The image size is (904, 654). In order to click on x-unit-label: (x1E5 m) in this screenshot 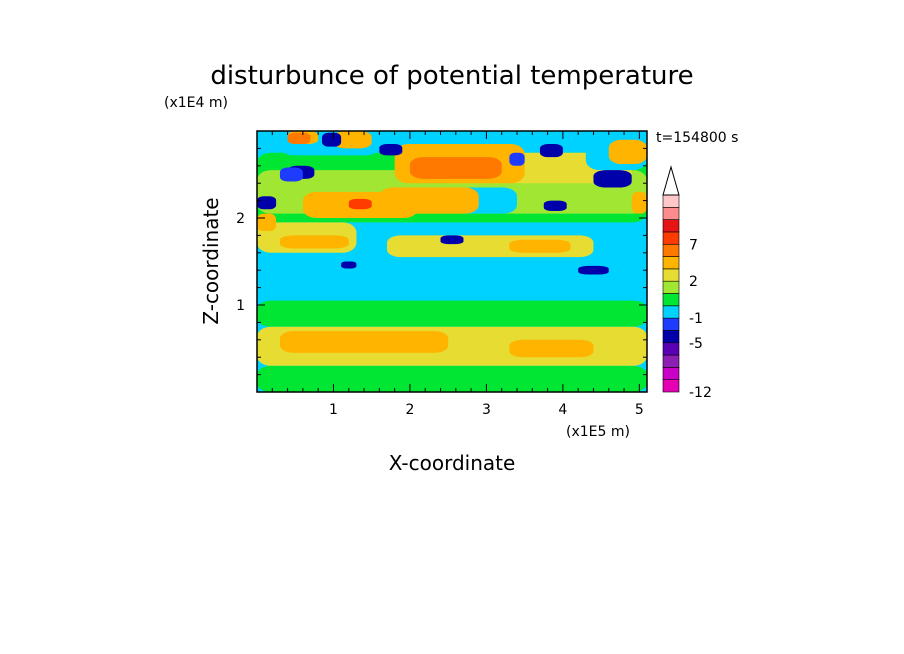, I will do `click(598, 432)`.